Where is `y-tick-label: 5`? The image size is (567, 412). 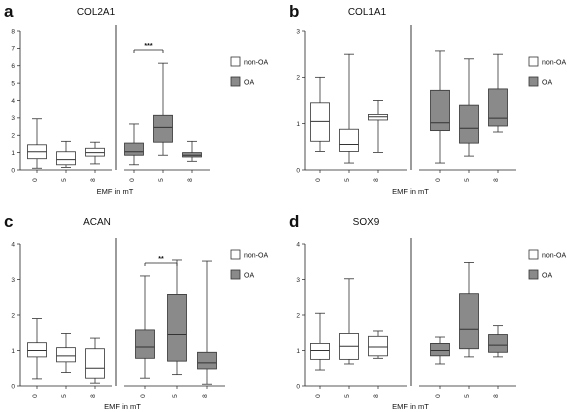 y-tick-label: 5 is located at coordinates (13, 83).